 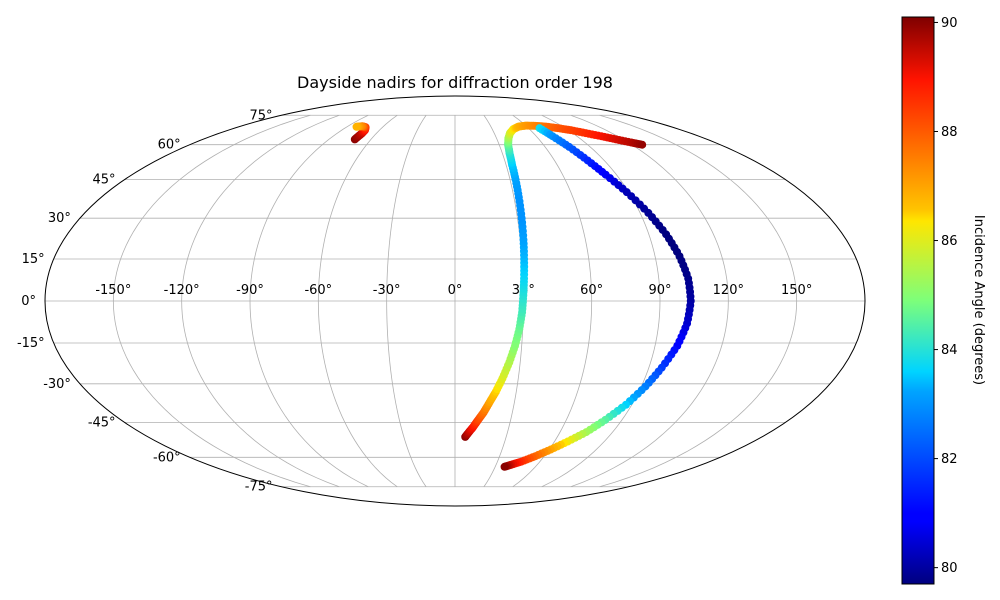 I want to click on latitude-tick-label: 0°, so click(x=28, y=301).